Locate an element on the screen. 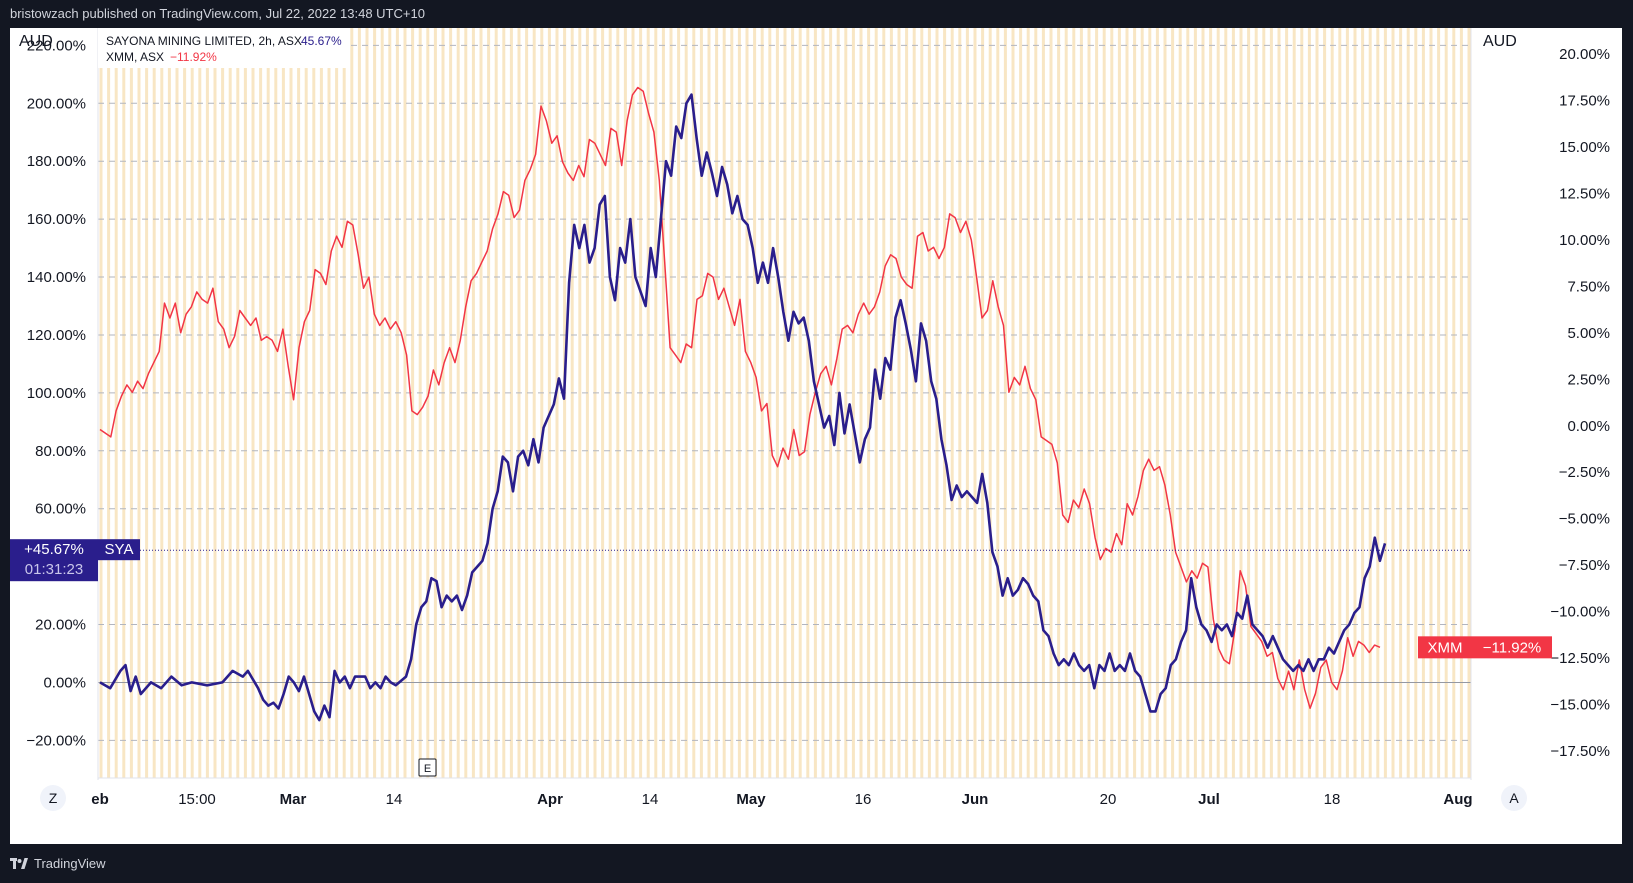  left-axis-tick: 220.00% is located at coordinates (56, 45).